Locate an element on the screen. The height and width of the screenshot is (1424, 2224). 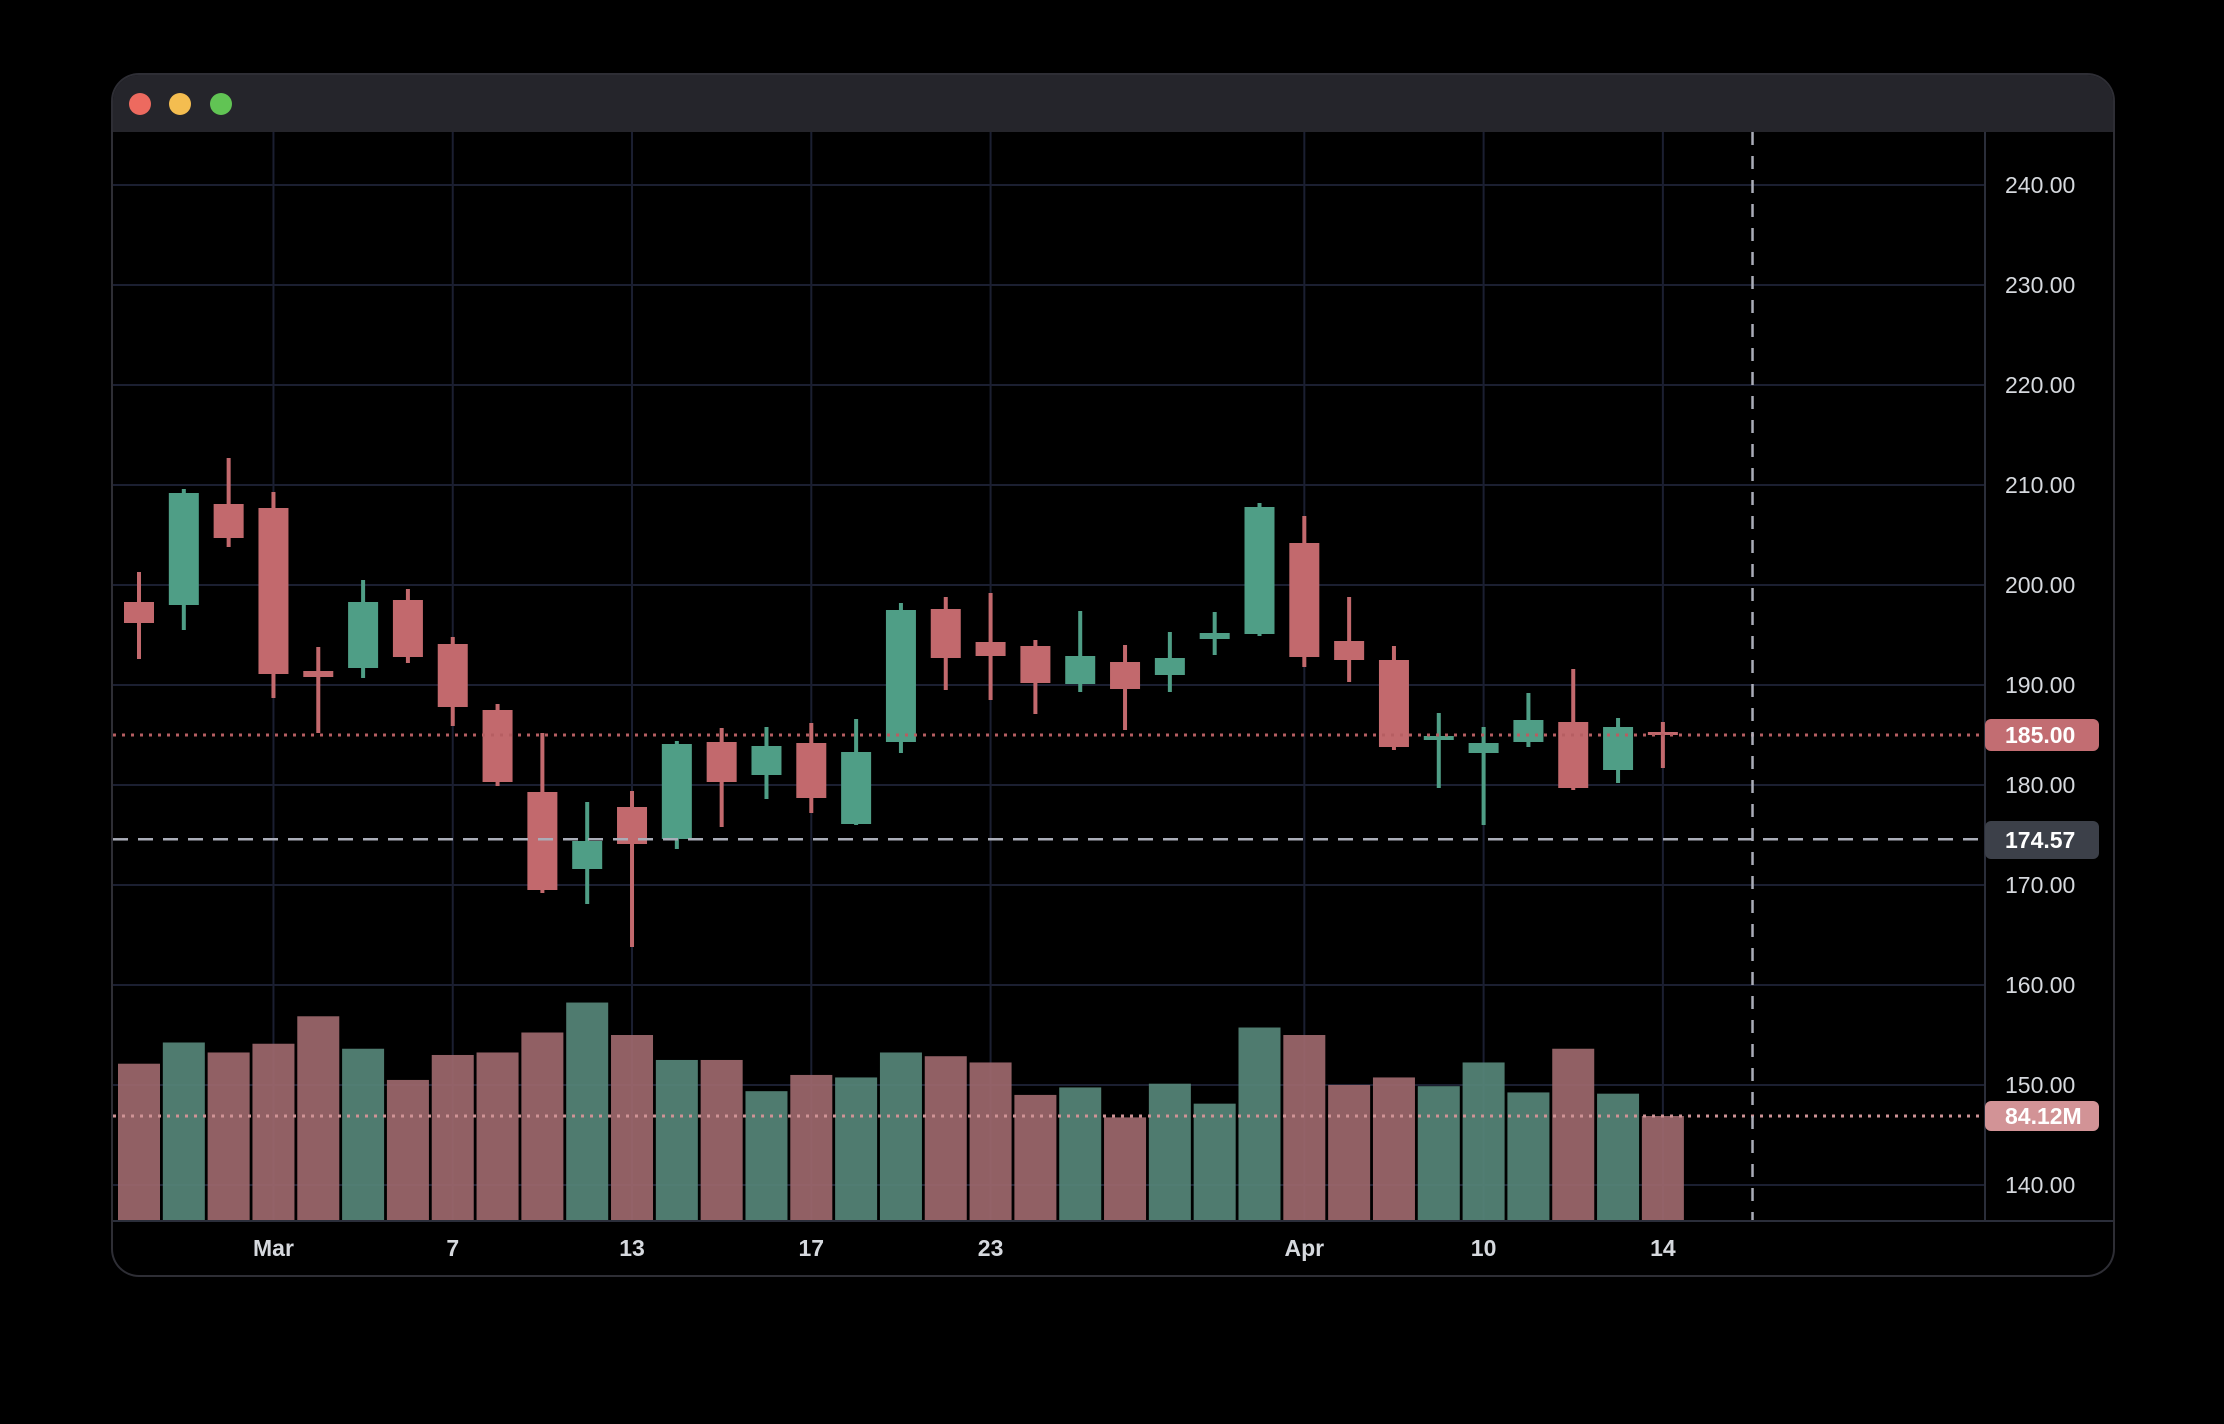
time-axis-label: 10 is located at coordinates (1484, 1248).